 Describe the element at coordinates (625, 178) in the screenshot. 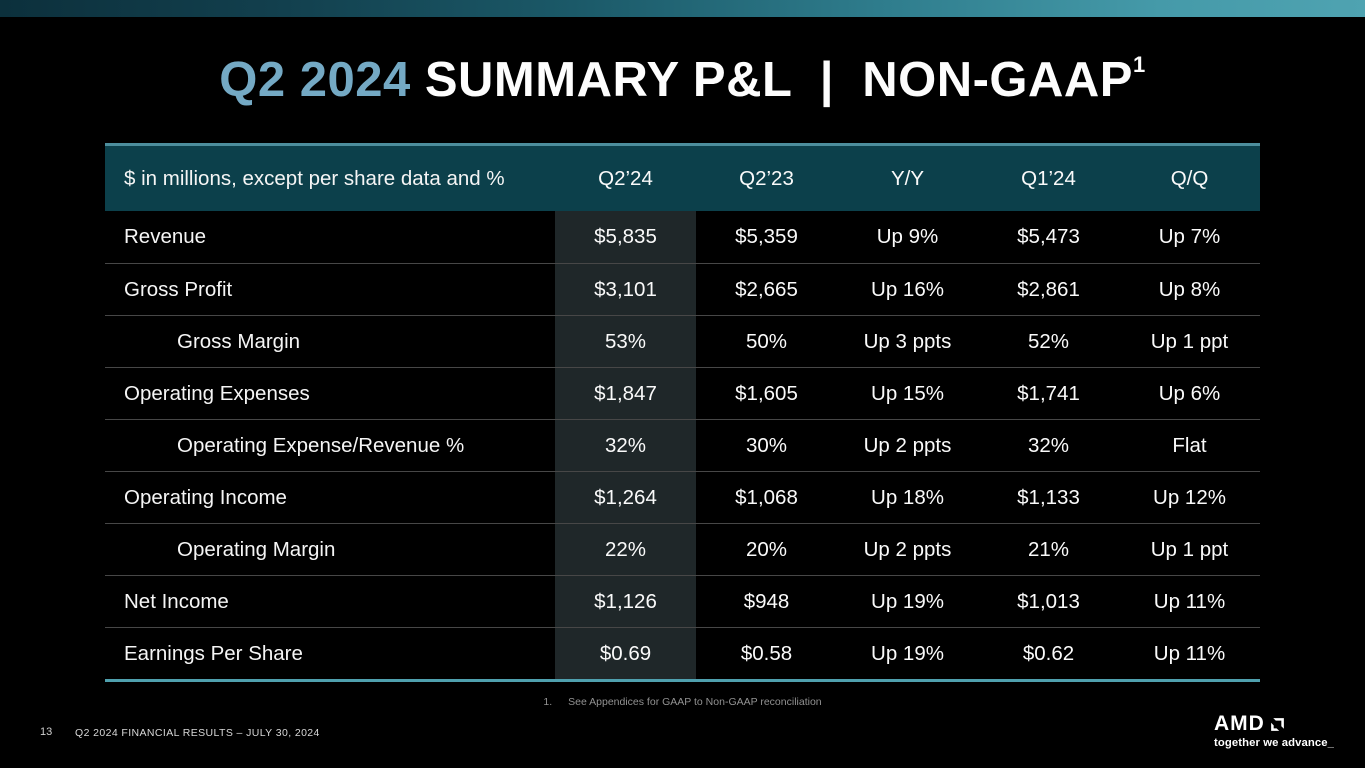

I see `header-q2-24: Q2’24` at that location.